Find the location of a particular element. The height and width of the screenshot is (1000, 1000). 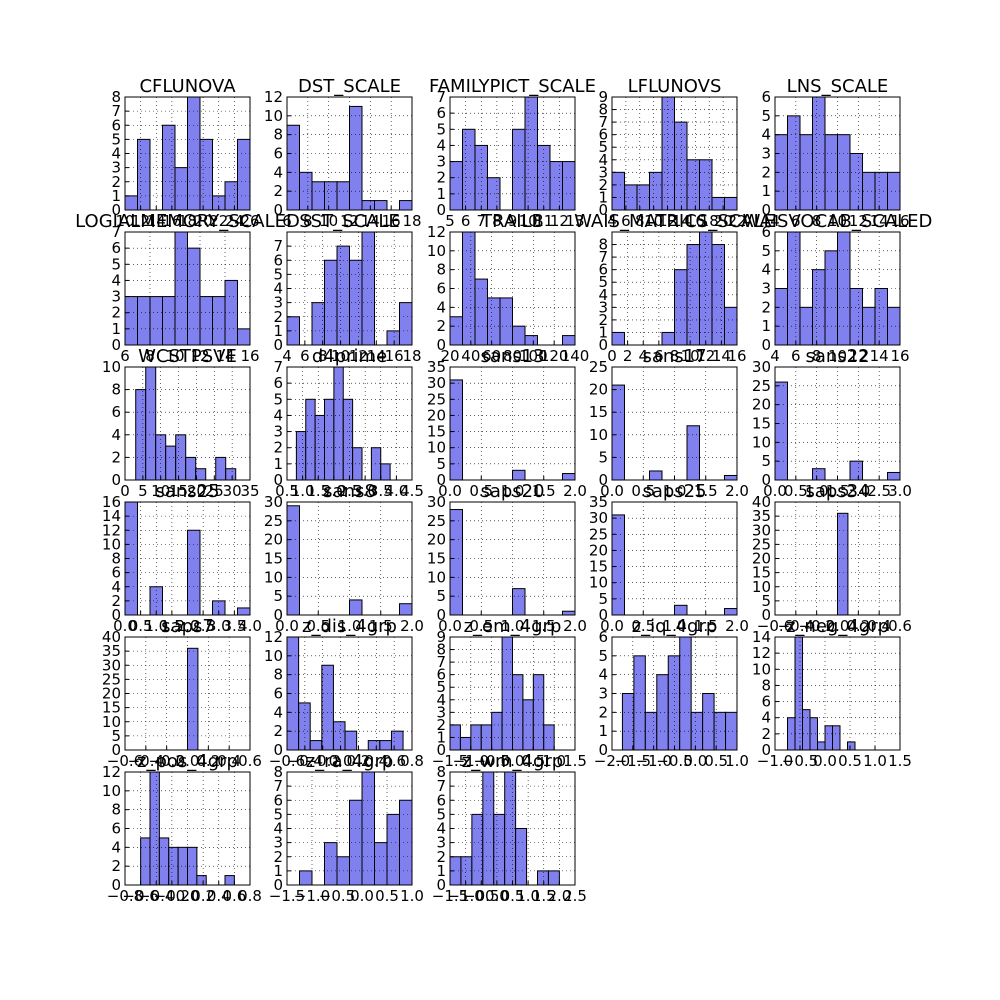

x-tick-label: 4.0 is located at coordinates (396, 491).